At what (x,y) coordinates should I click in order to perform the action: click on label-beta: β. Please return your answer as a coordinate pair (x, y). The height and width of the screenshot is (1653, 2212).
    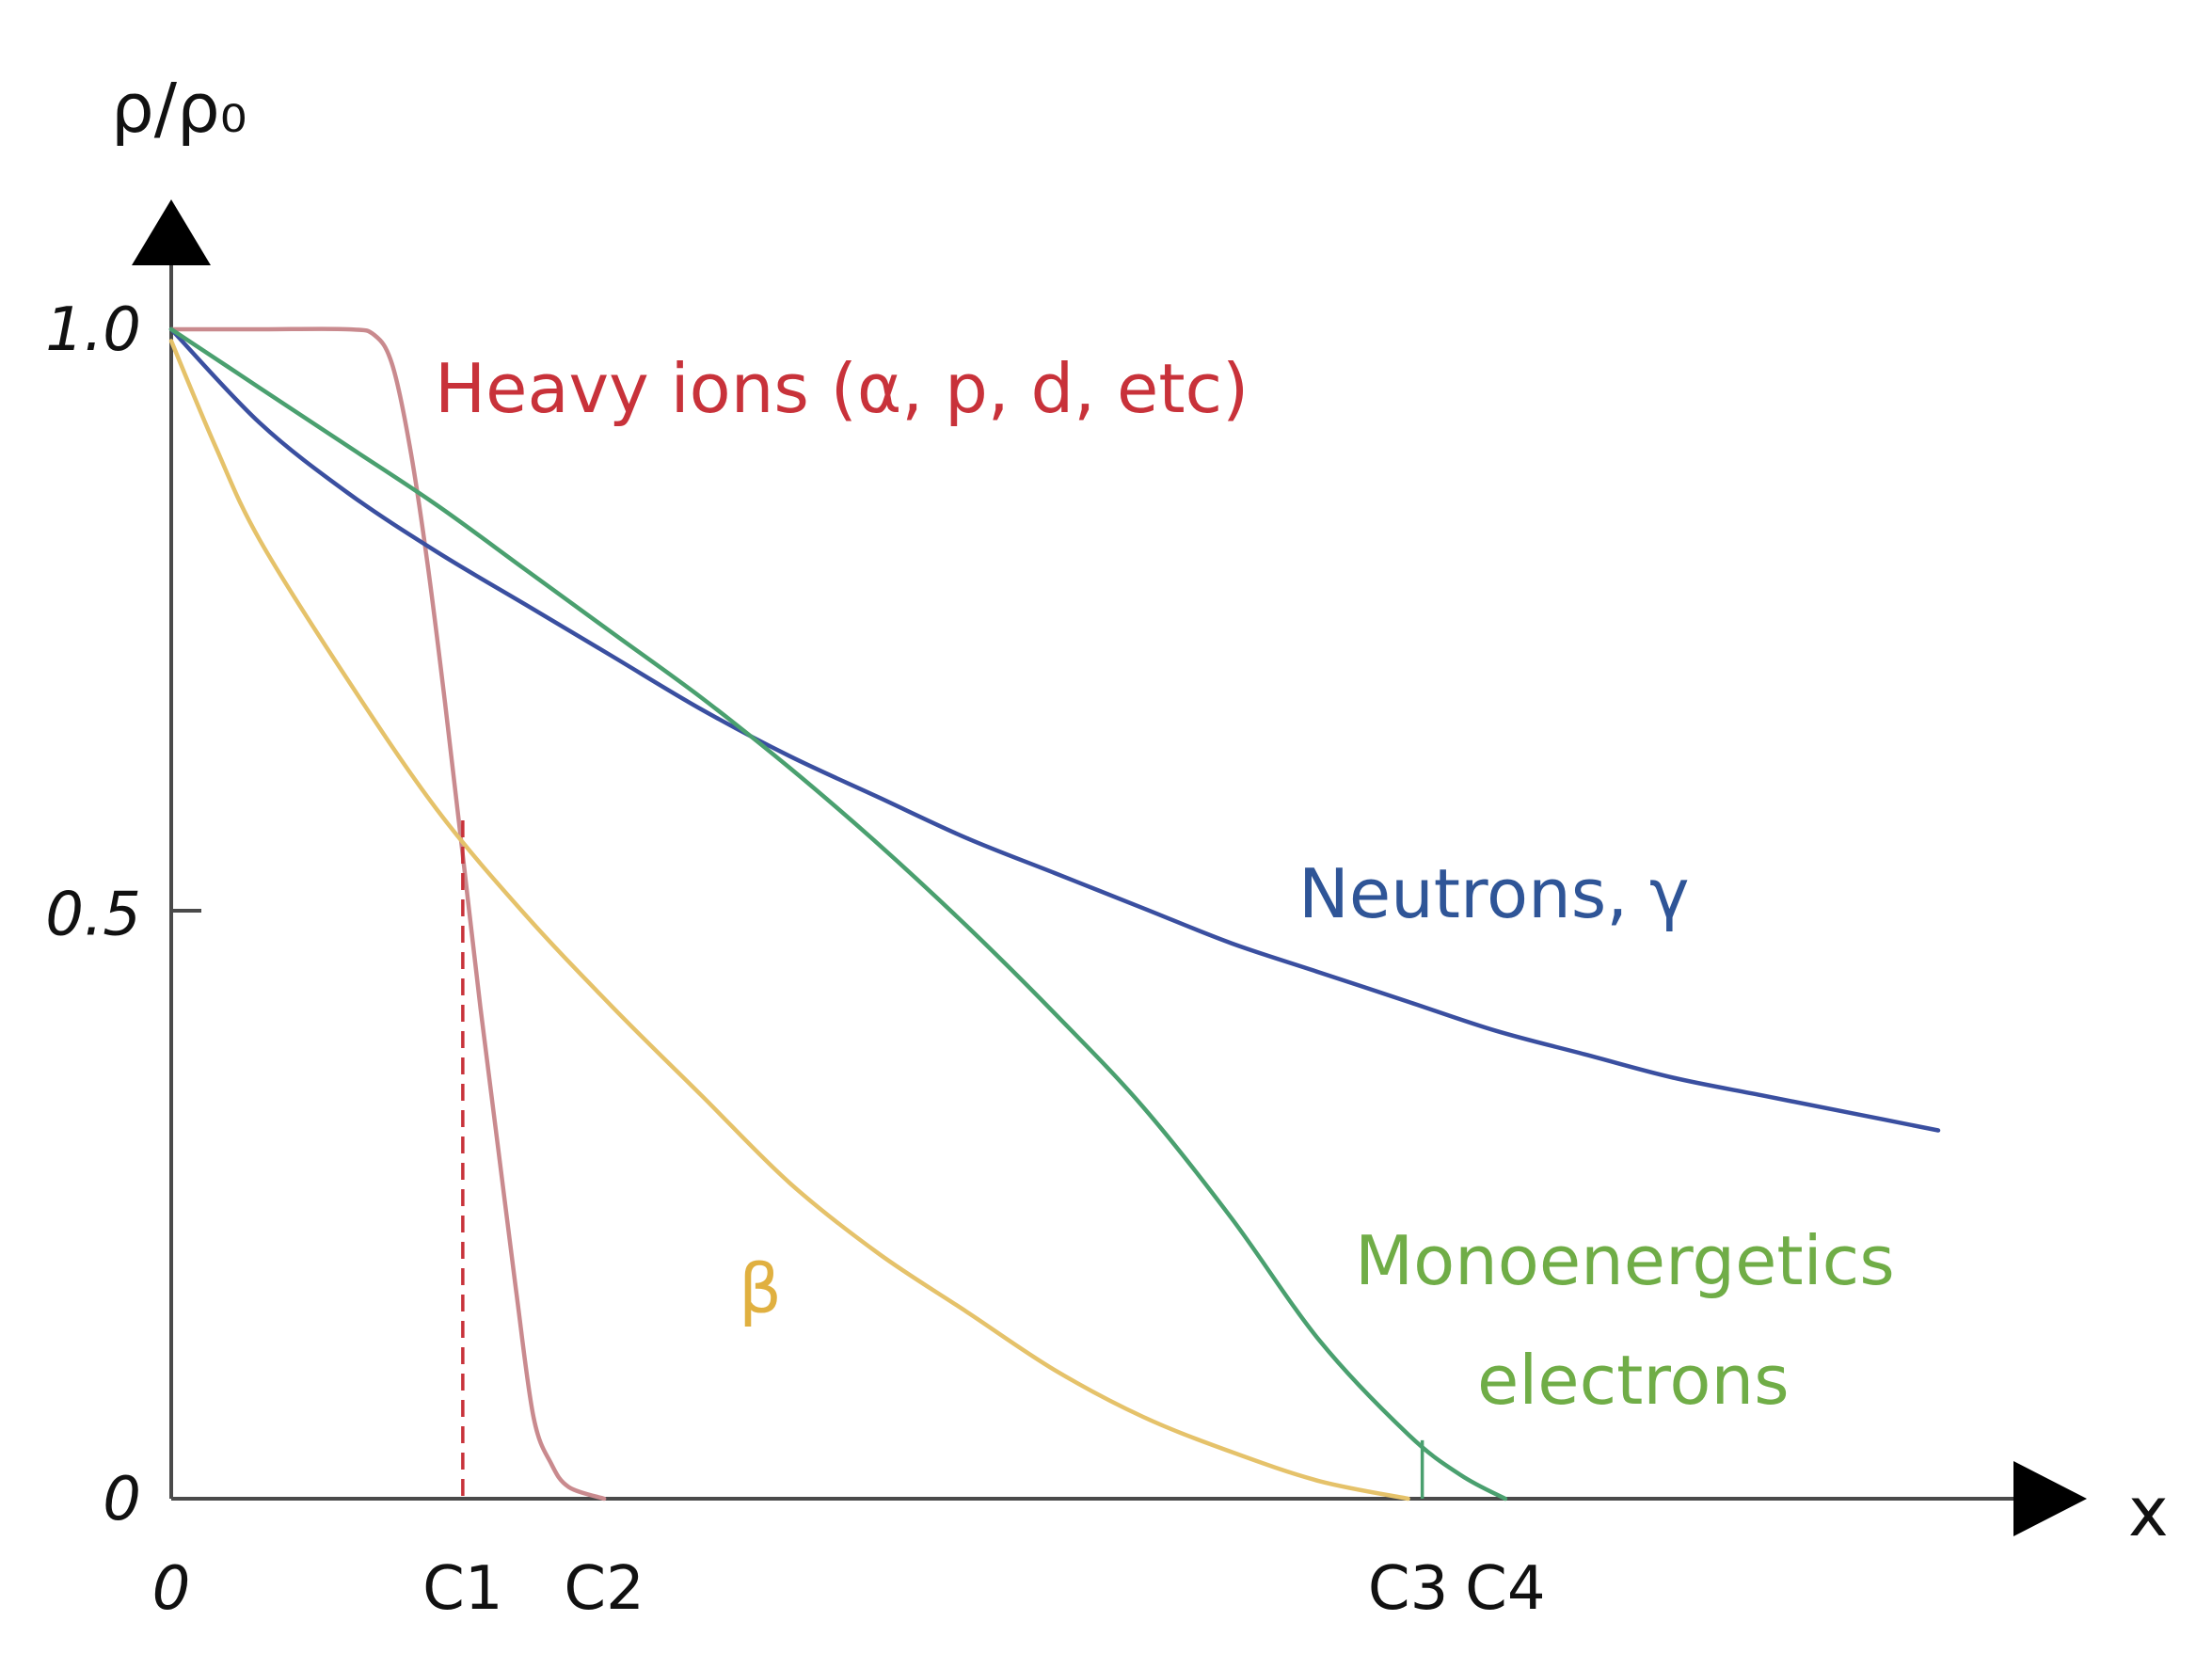
    Looking at the image, I should click on (760, 1288).